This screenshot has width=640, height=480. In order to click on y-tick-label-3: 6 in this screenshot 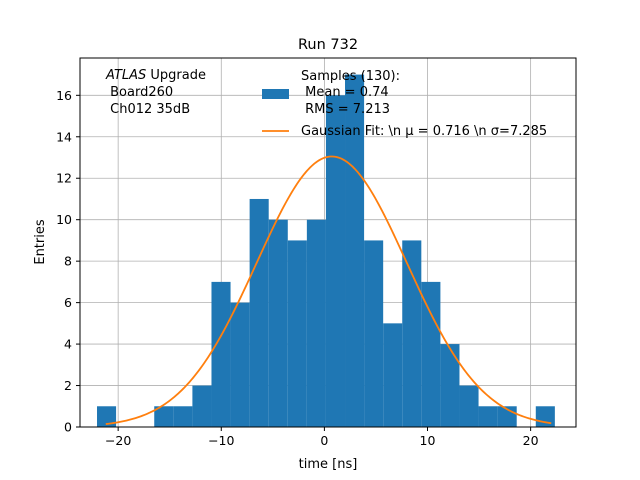, I will do `click(68, 302)`.